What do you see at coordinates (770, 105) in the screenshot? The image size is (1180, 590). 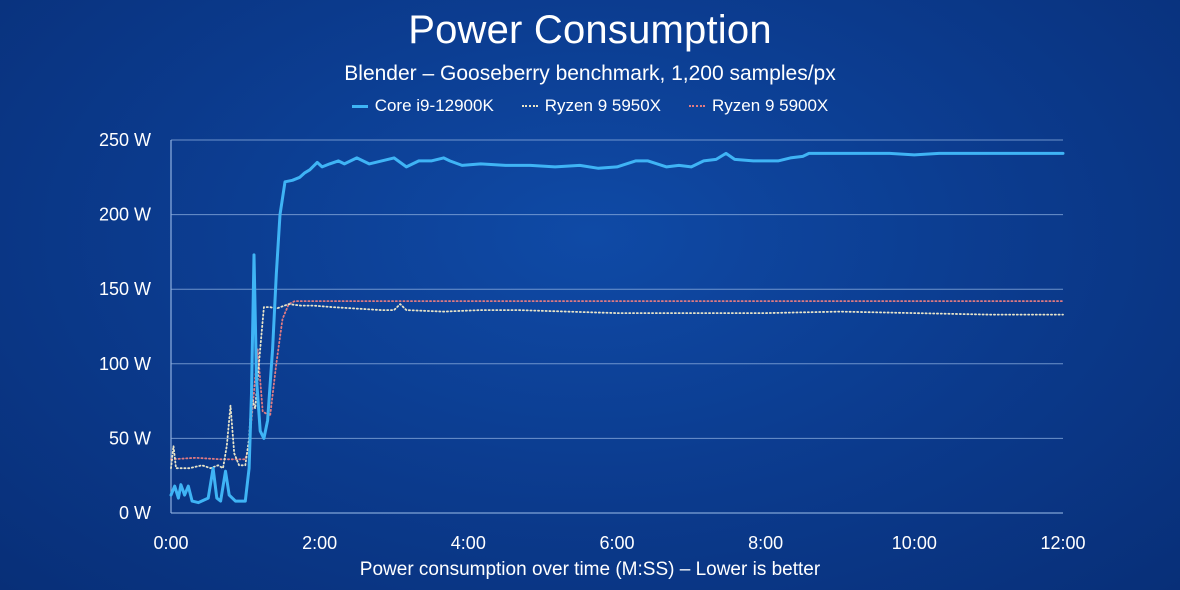 I see `legend-label-ryzen-9-5900x: Ryzen 9 5900X` at bounding box center [770, 105].